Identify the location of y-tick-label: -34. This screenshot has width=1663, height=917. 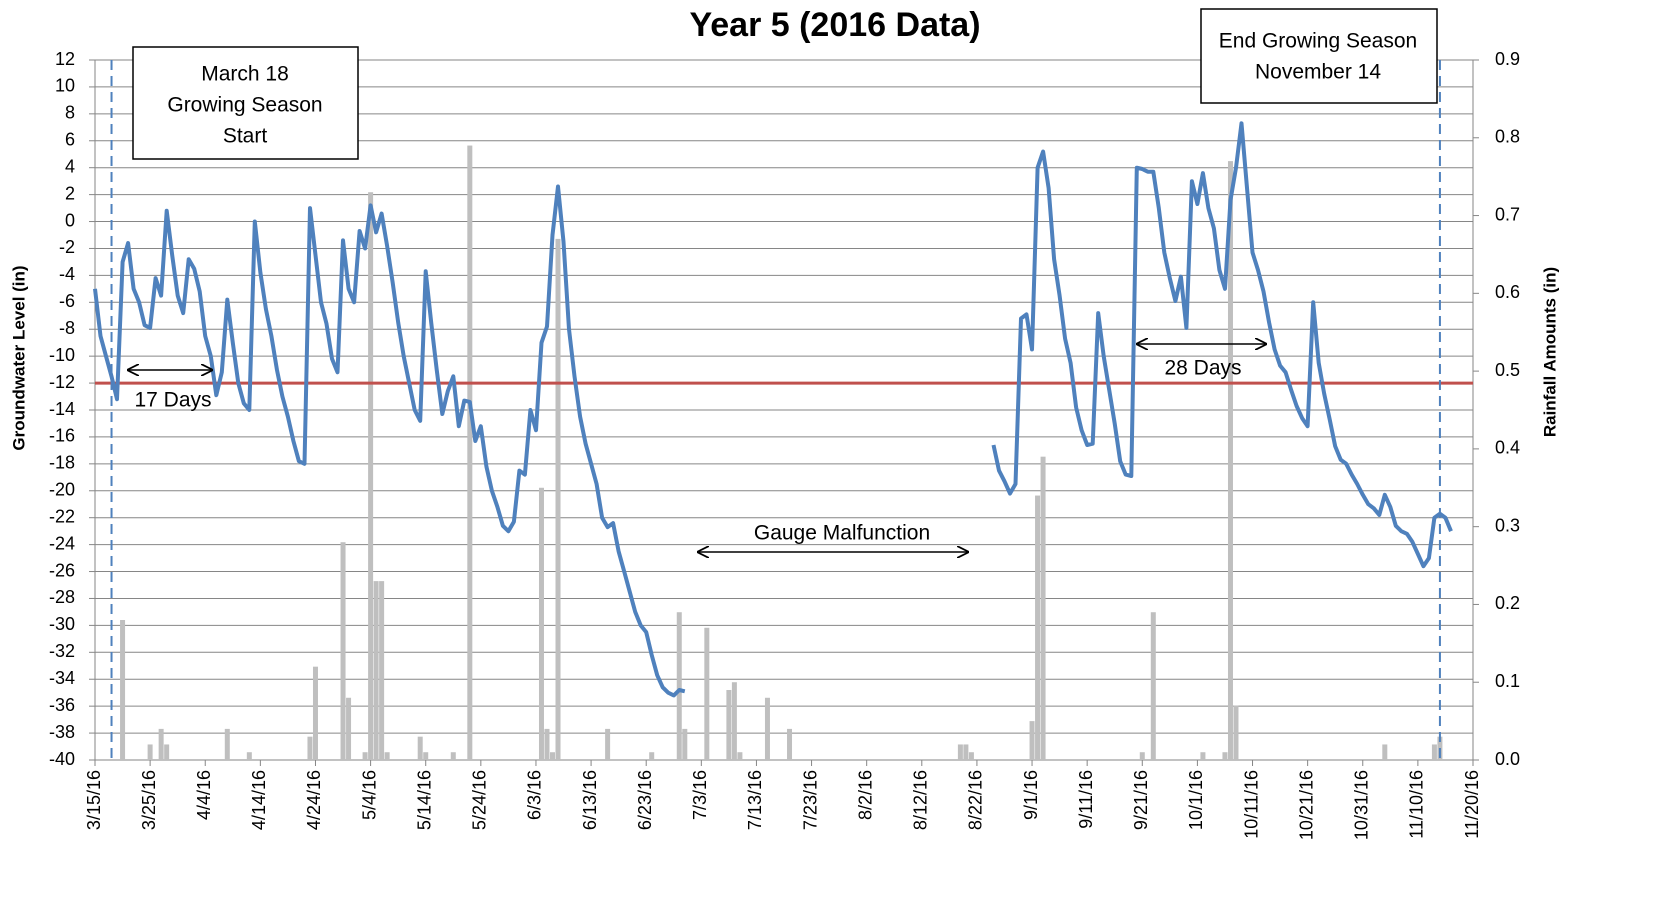
(62, 678).